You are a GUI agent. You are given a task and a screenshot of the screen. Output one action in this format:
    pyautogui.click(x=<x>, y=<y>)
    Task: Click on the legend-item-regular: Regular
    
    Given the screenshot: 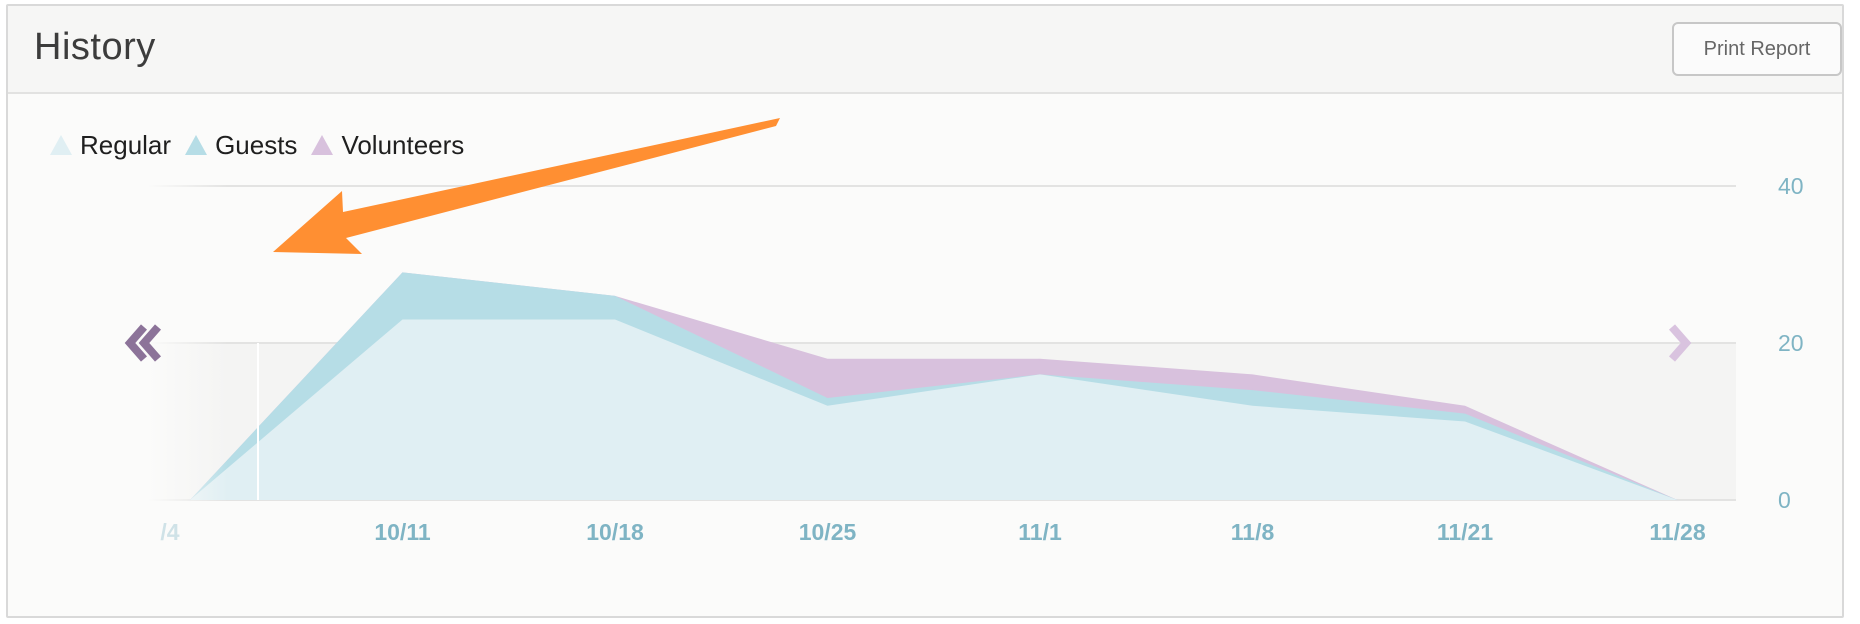 What is the action you would take?
    pyautogui.click(x=110, y=145)
    